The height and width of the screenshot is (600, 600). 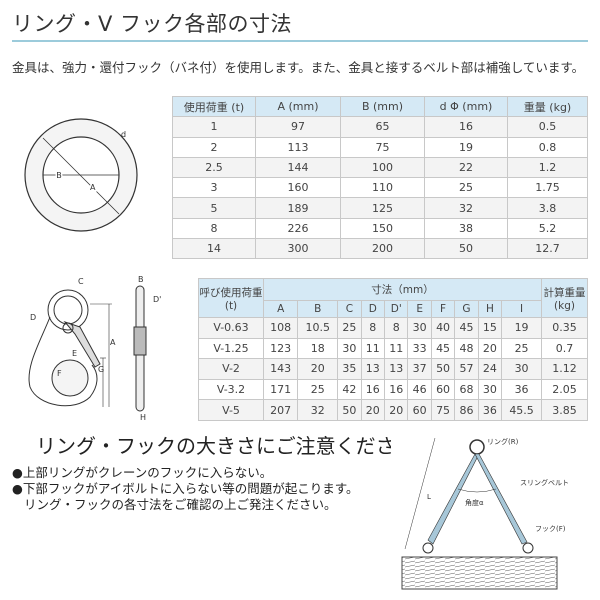 I want to click on table-cell: 40, so click(x=443, y=328).